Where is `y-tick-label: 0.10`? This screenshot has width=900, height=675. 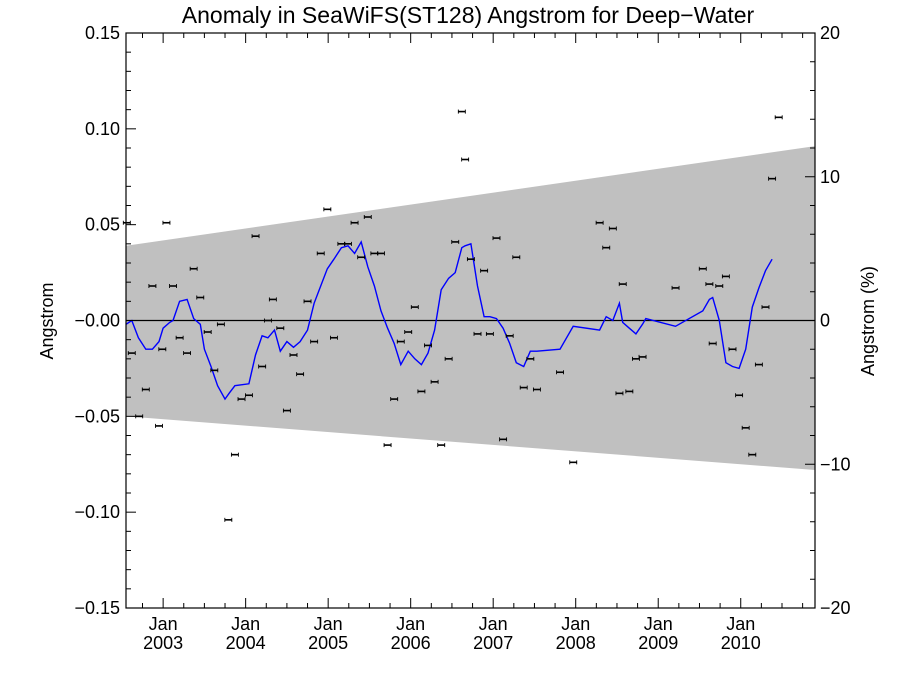
y-tick-label: 0.10 is located at coordinates (102, 129).